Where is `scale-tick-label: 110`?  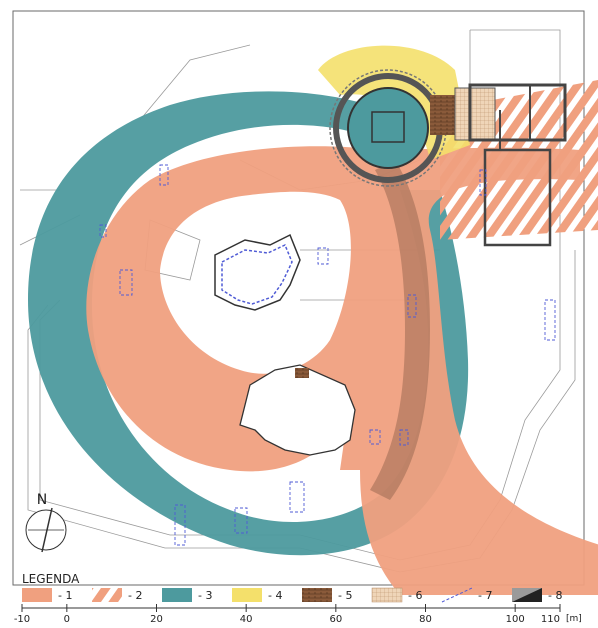
scale-tick-label: 110 is located at coordinates (550, 619).